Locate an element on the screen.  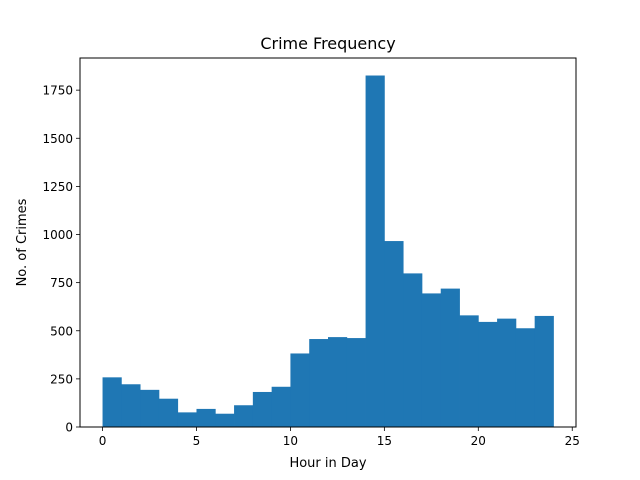
y-tick-label: 250 is located at coordinates (61, 379).